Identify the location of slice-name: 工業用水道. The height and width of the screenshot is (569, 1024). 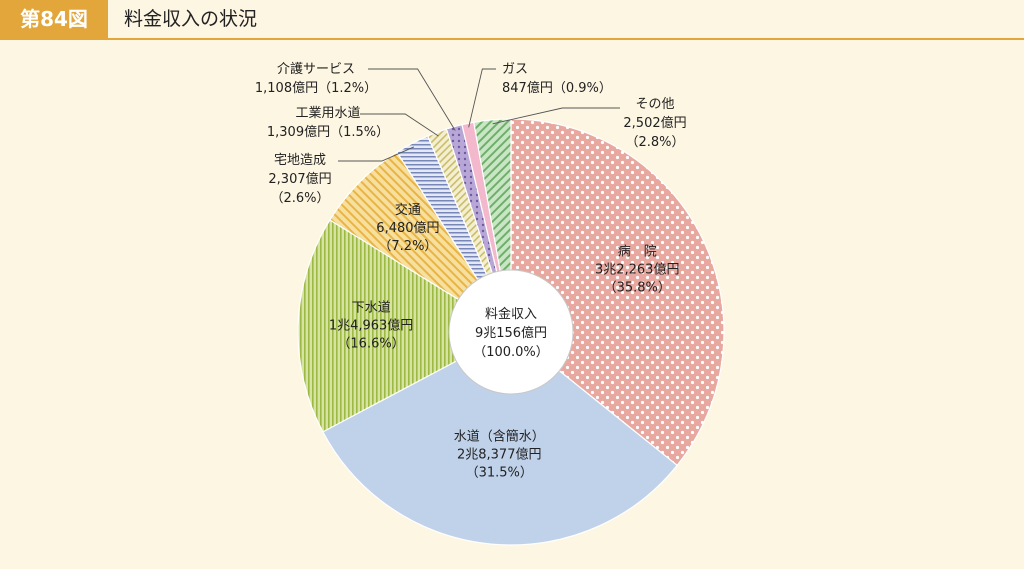
(327, 113).